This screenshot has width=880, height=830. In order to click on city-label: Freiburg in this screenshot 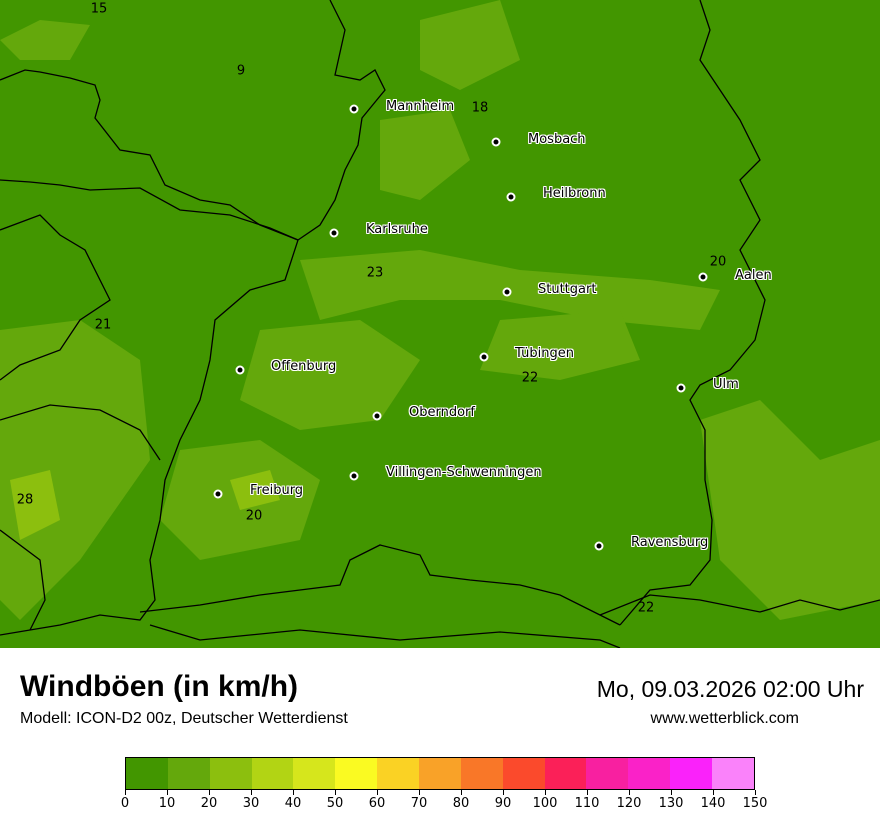, I will do `click(277, 490)`.